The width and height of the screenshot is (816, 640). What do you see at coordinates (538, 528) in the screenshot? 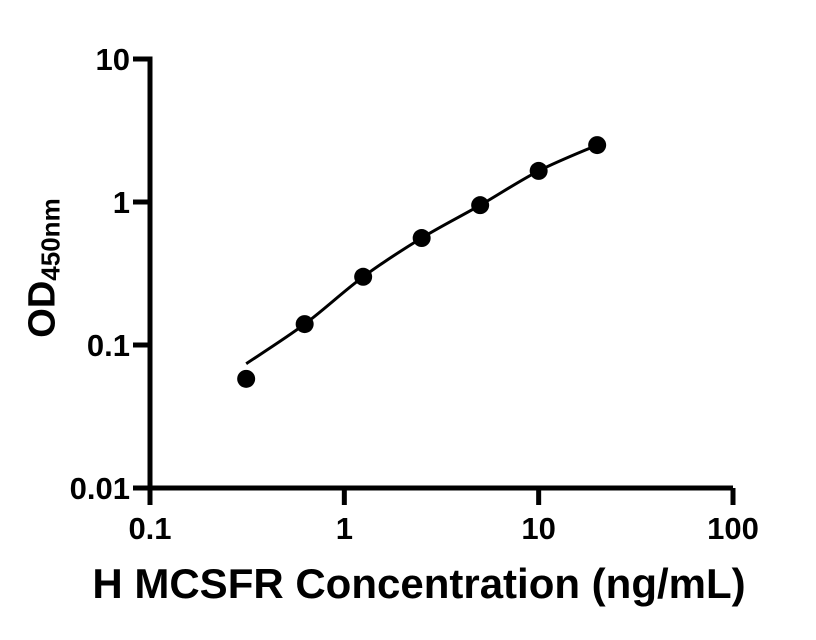
I see `x-tick-label: 10` at bounding box center [538, 528].